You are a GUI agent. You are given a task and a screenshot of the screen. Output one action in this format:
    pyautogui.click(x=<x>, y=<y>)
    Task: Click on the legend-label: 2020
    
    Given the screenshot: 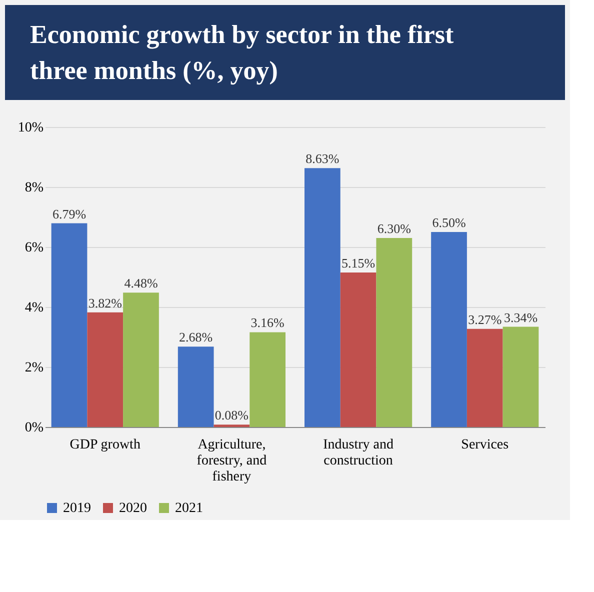 What is the action you would take?
    pyautogui.click(x=133, y=508)
    